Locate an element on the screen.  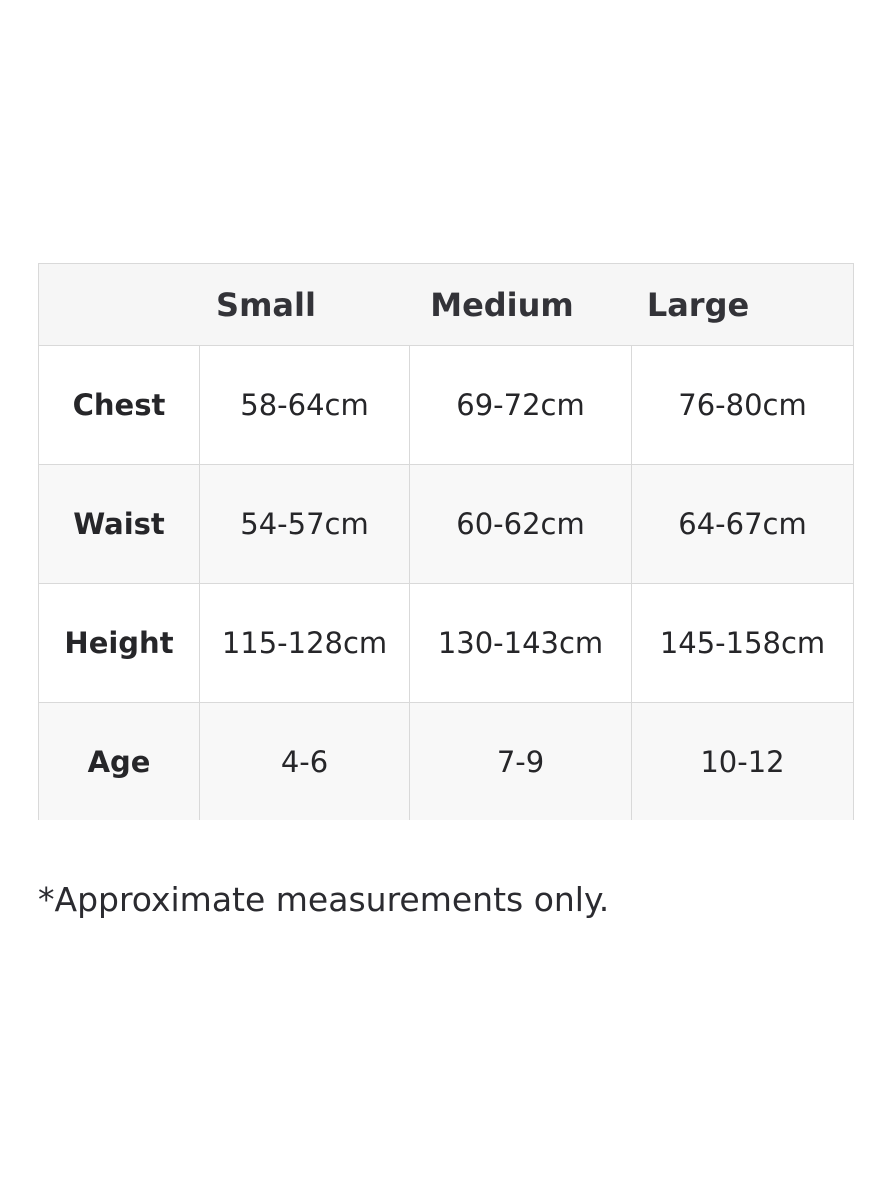
row-label: Age is located at coordinates (119, 761).